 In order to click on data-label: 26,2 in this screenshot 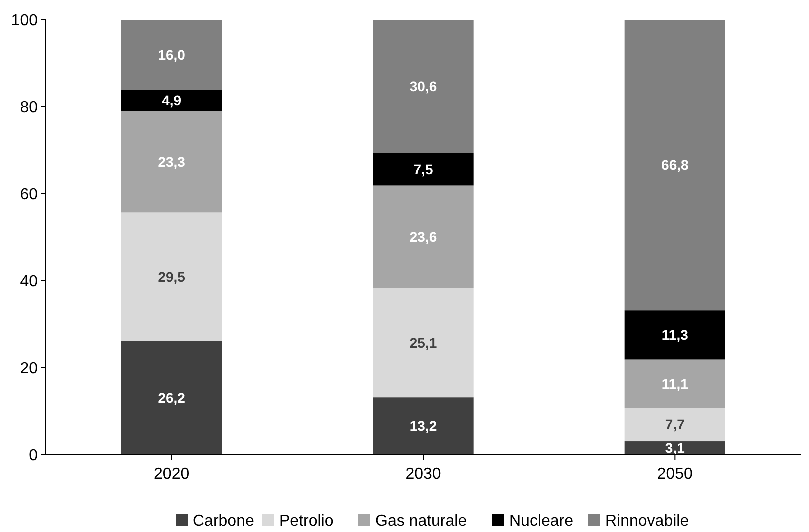, I will do `click(172, 398)`.